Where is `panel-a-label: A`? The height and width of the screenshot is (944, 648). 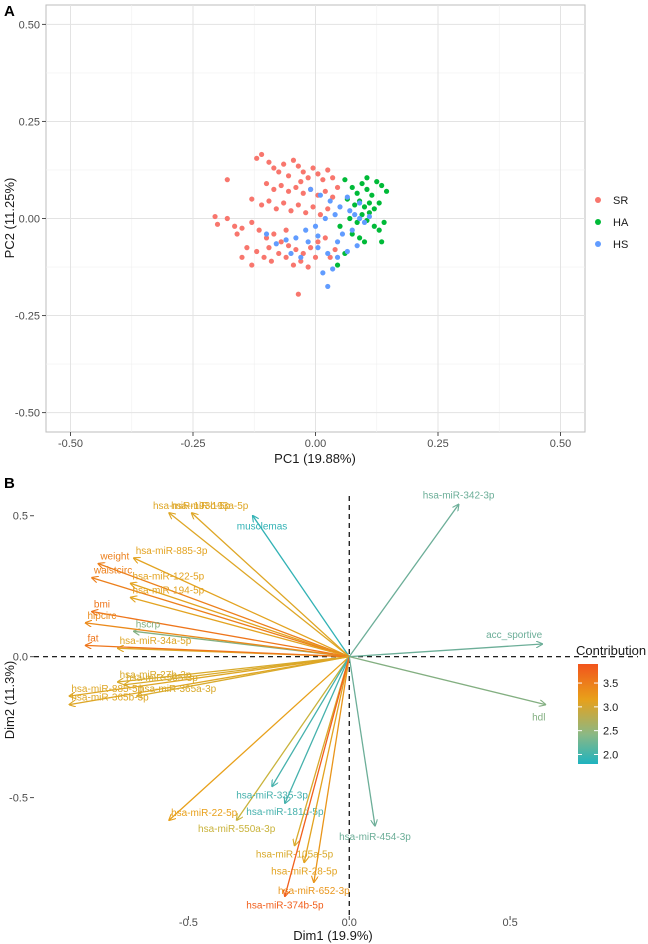 panel-a-label: A is located at coordinates (9, 11).